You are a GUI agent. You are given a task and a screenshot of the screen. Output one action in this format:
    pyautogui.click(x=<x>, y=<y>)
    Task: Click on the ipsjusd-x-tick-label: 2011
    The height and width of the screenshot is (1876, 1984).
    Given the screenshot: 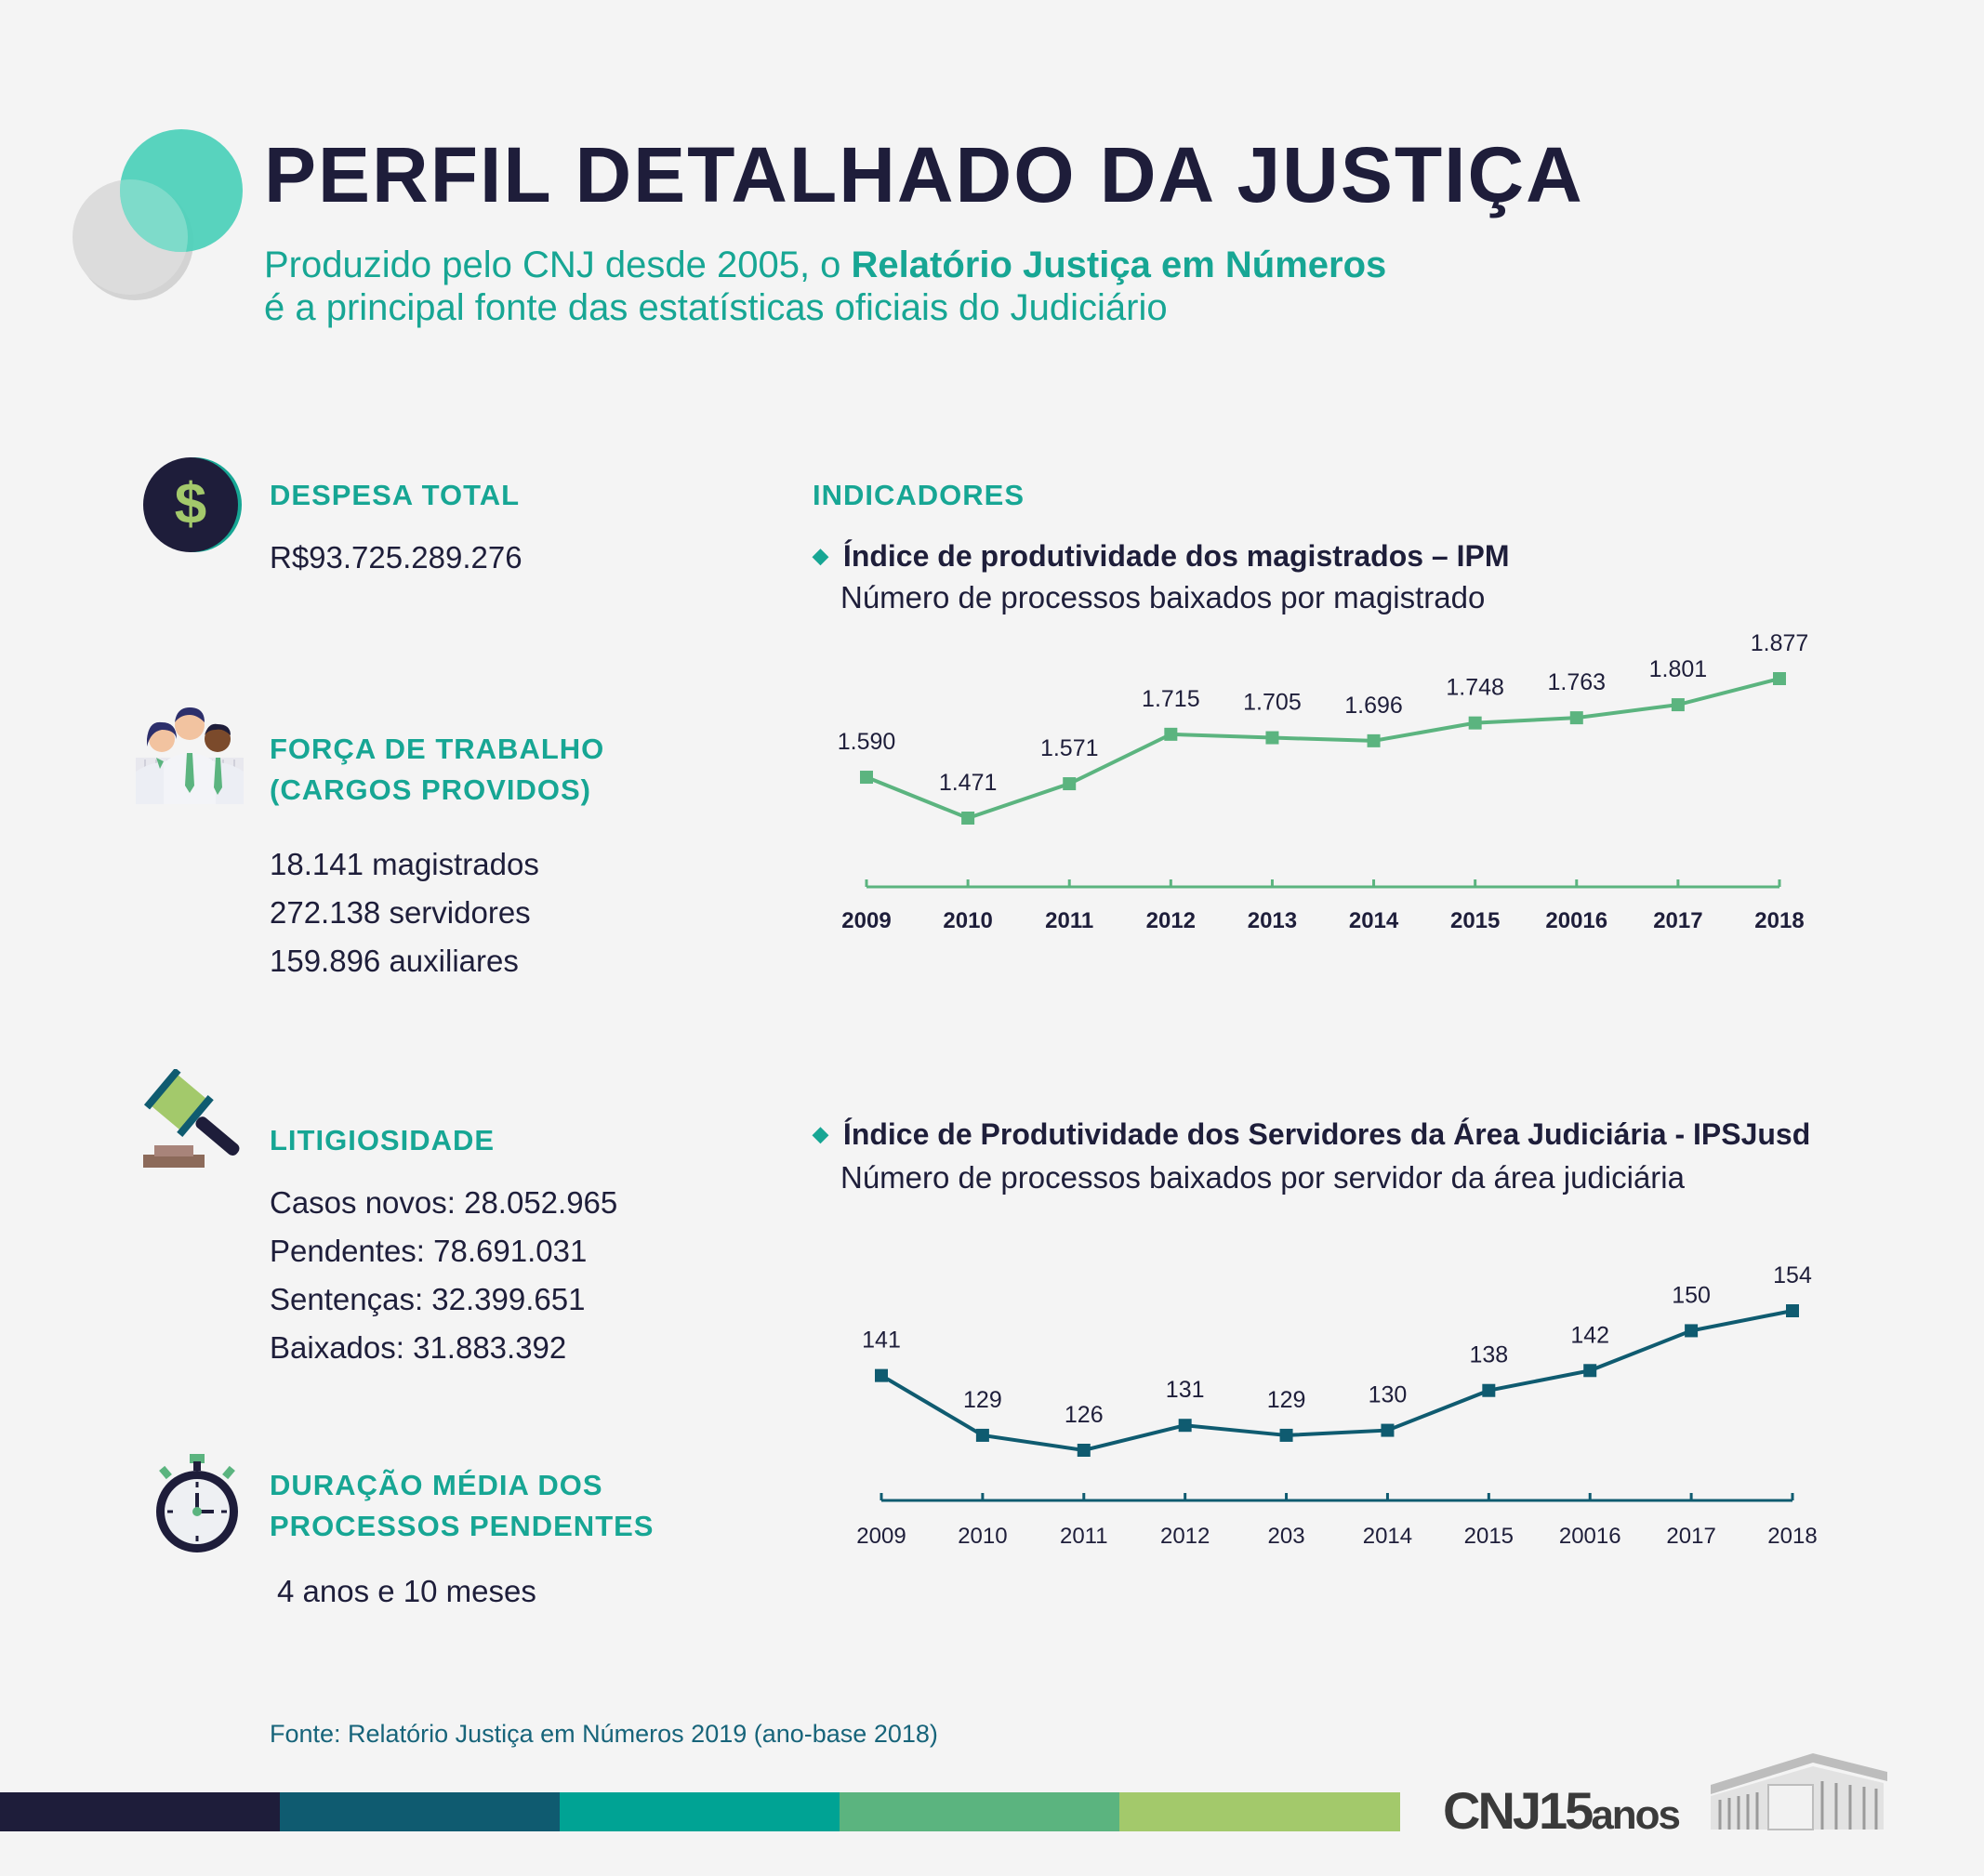 What is the action you would take?
    pyautogui.click(x=1084, y=1536)
    